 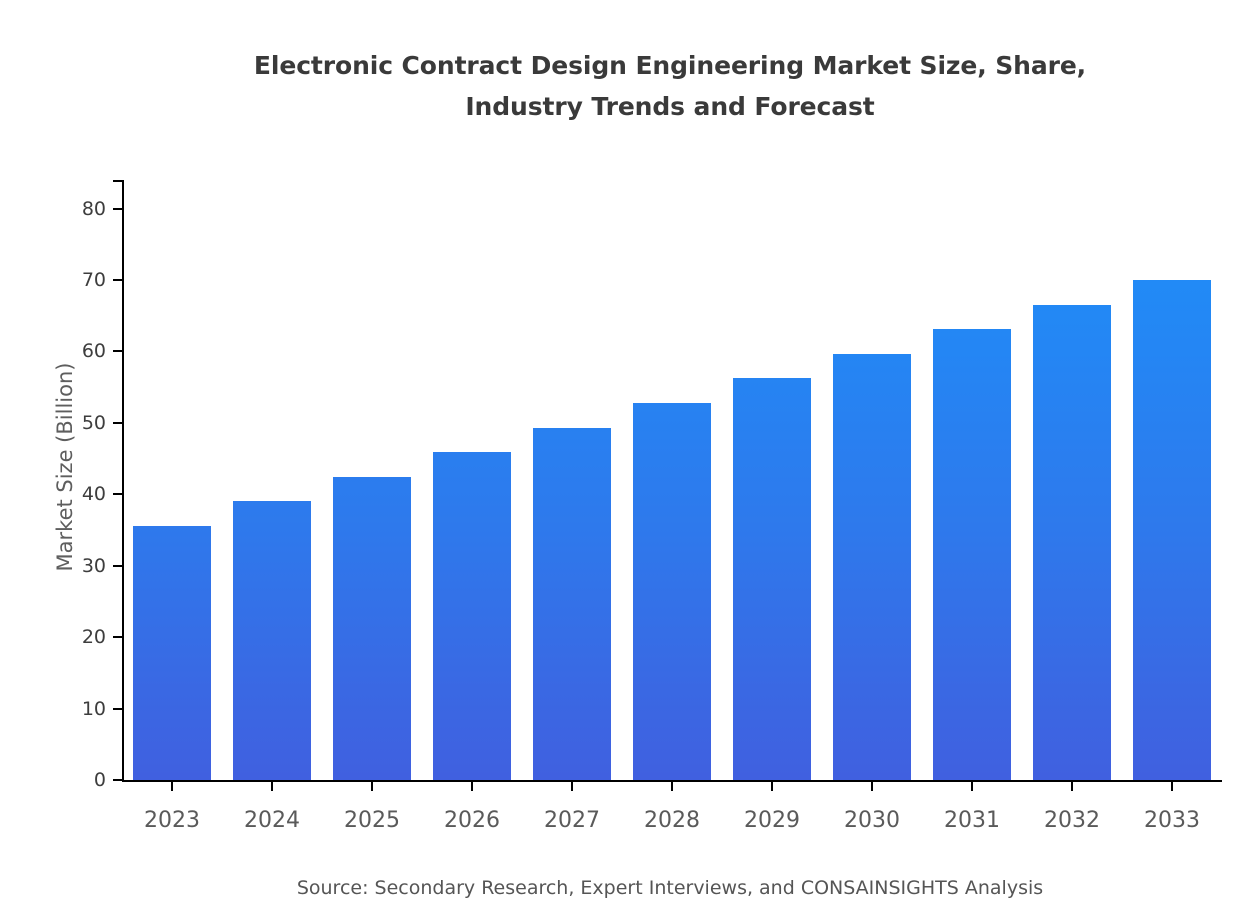 I want to click on bar: 56.22, so click(x=772, y=579).